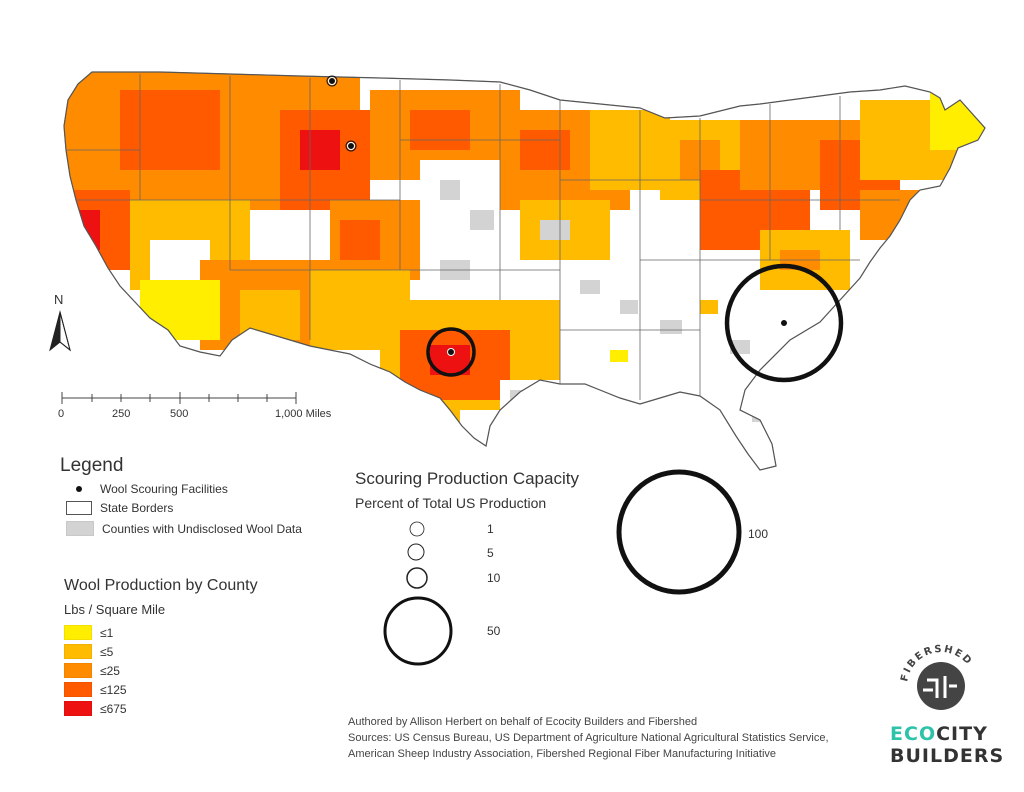 Image resolution: width=1024 pixels, height=792 pixels. What do you see at coordinates (947, 756) in the screenshot?
I see `builders-logo: BUILDERS` at bounding box center [947, 756].